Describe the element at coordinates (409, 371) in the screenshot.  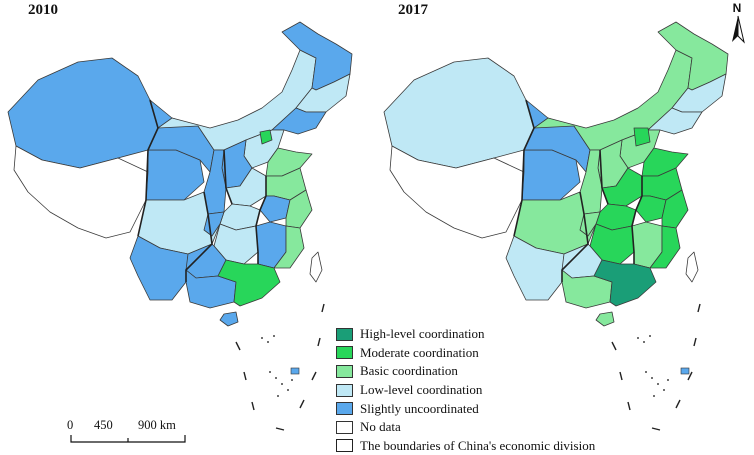
I see `legend-label: Basic coordination` at that location.